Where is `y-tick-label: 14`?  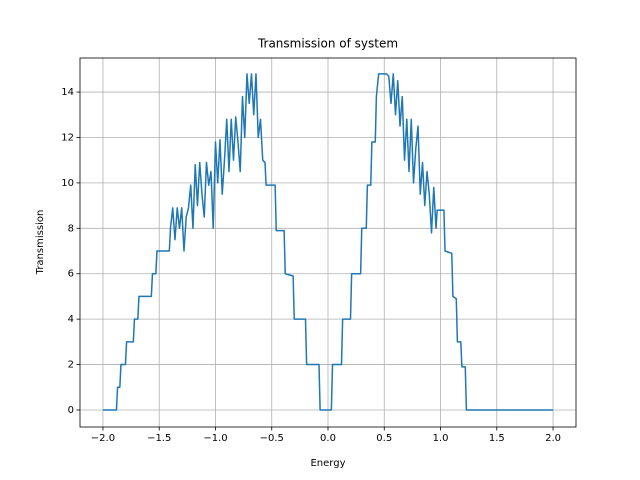
y-tick-label: 14 is located at coordinates (67, 92).